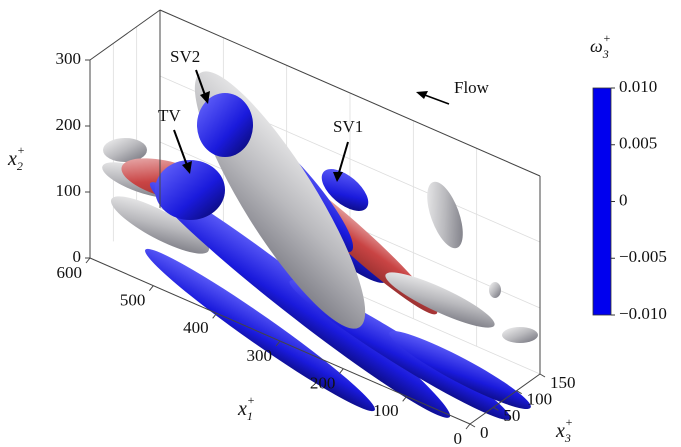 Image resolution: width=681 pixels, height=447 pixels. What do you see at coordinates (324, 114) in the screenshot?
I see `annotations: SV2 TV SV1 Flow` at bounding box center [324, 114].